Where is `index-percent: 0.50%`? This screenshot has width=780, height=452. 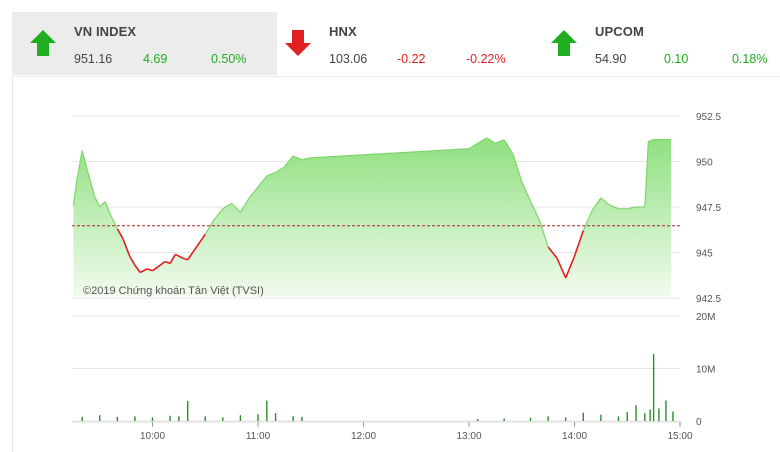
index-percent: 0.50% is located at coordinates (229, 59).